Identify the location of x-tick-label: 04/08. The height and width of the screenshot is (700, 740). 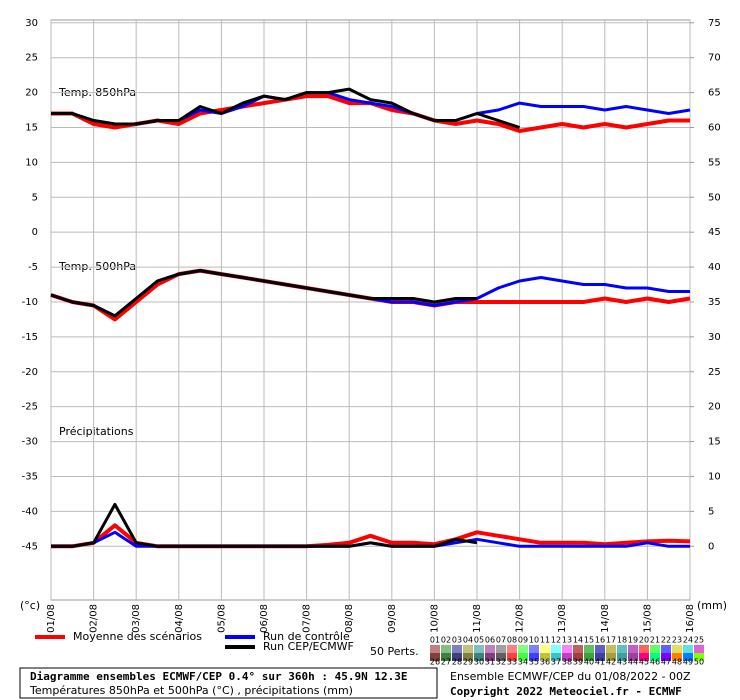
(179, 618).